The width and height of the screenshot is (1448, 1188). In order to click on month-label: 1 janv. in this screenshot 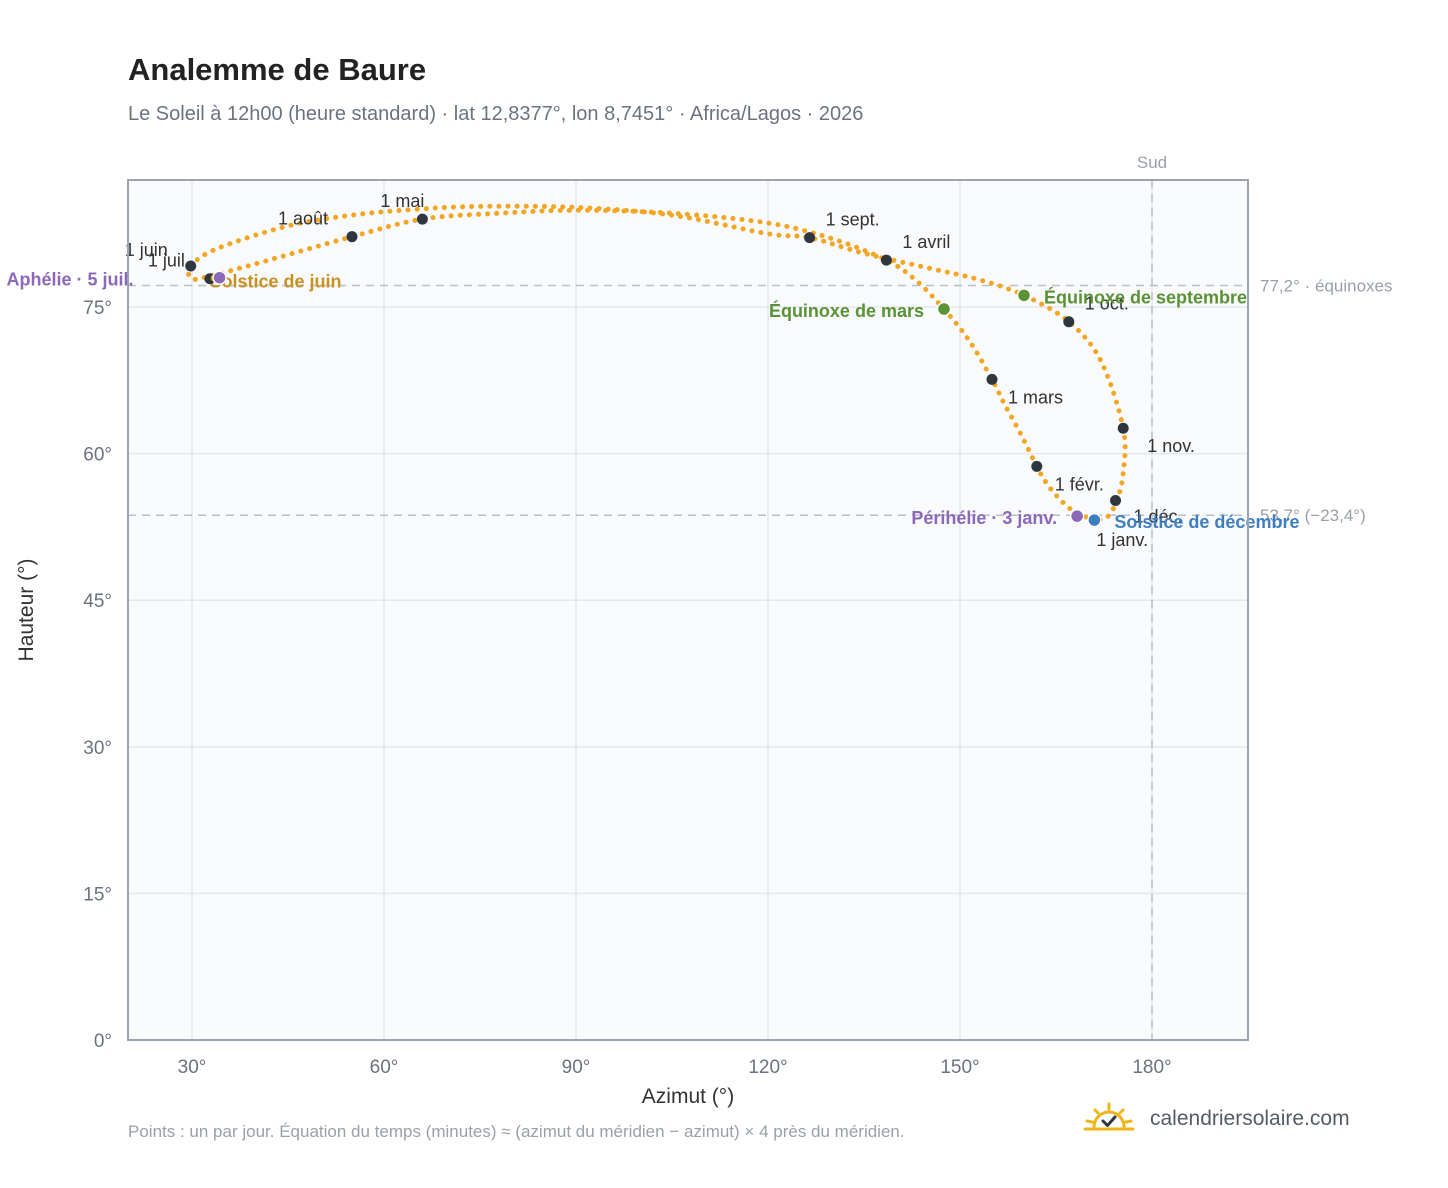, I will do `click(1122, 540)`.